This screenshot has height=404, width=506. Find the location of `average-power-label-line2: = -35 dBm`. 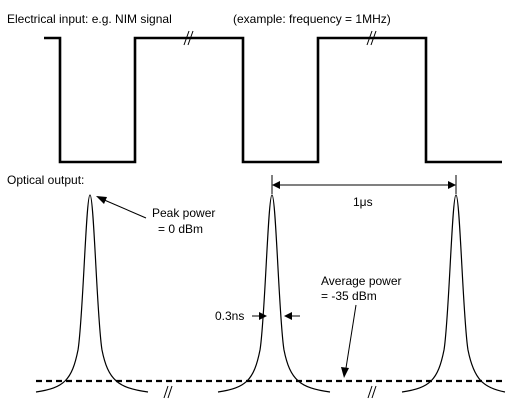

average-power-label-line2: = -35 dBm is located at coordinates (349, 296).